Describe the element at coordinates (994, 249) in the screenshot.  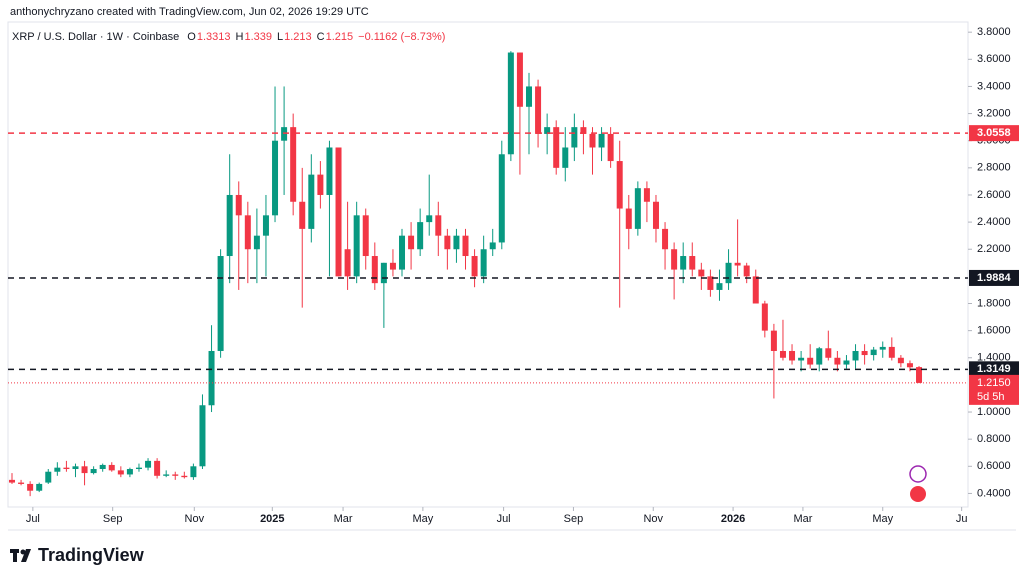
I see `y-tick-label: 2.2000` at that location.